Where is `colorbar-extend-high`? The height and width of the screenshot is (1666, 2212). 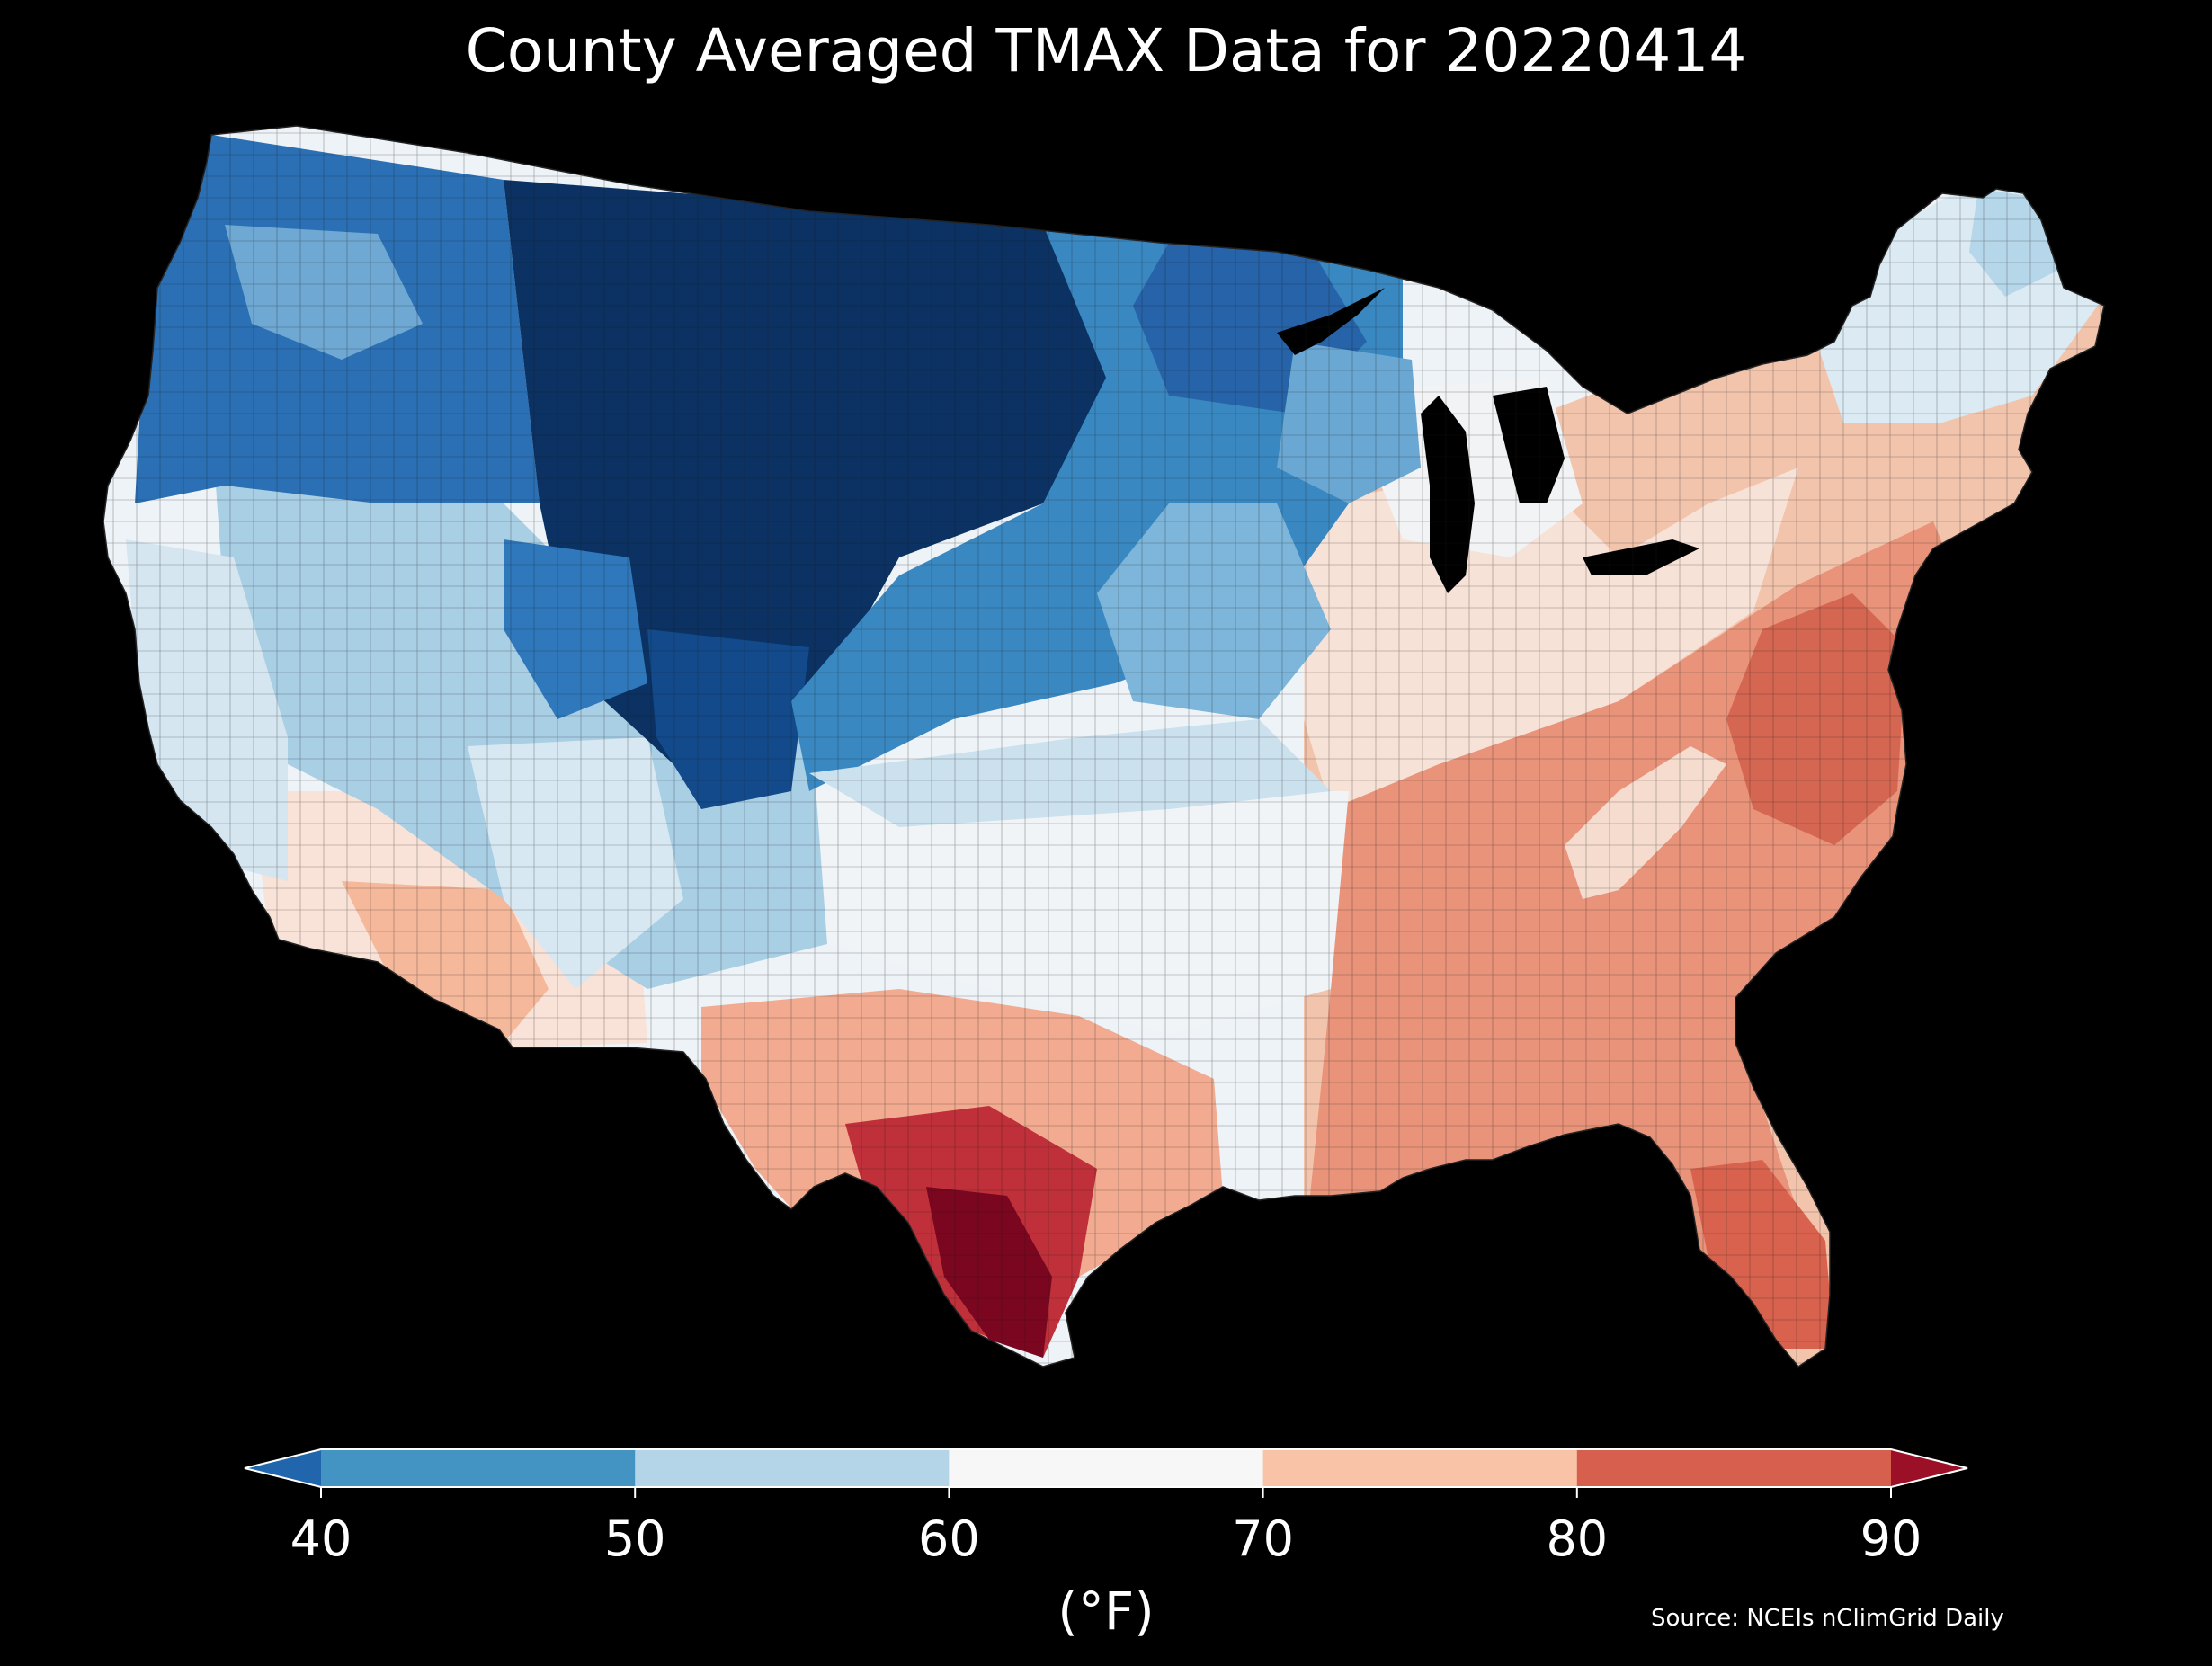
colorbar-extend-high is located at coordinates (1929, 1468).